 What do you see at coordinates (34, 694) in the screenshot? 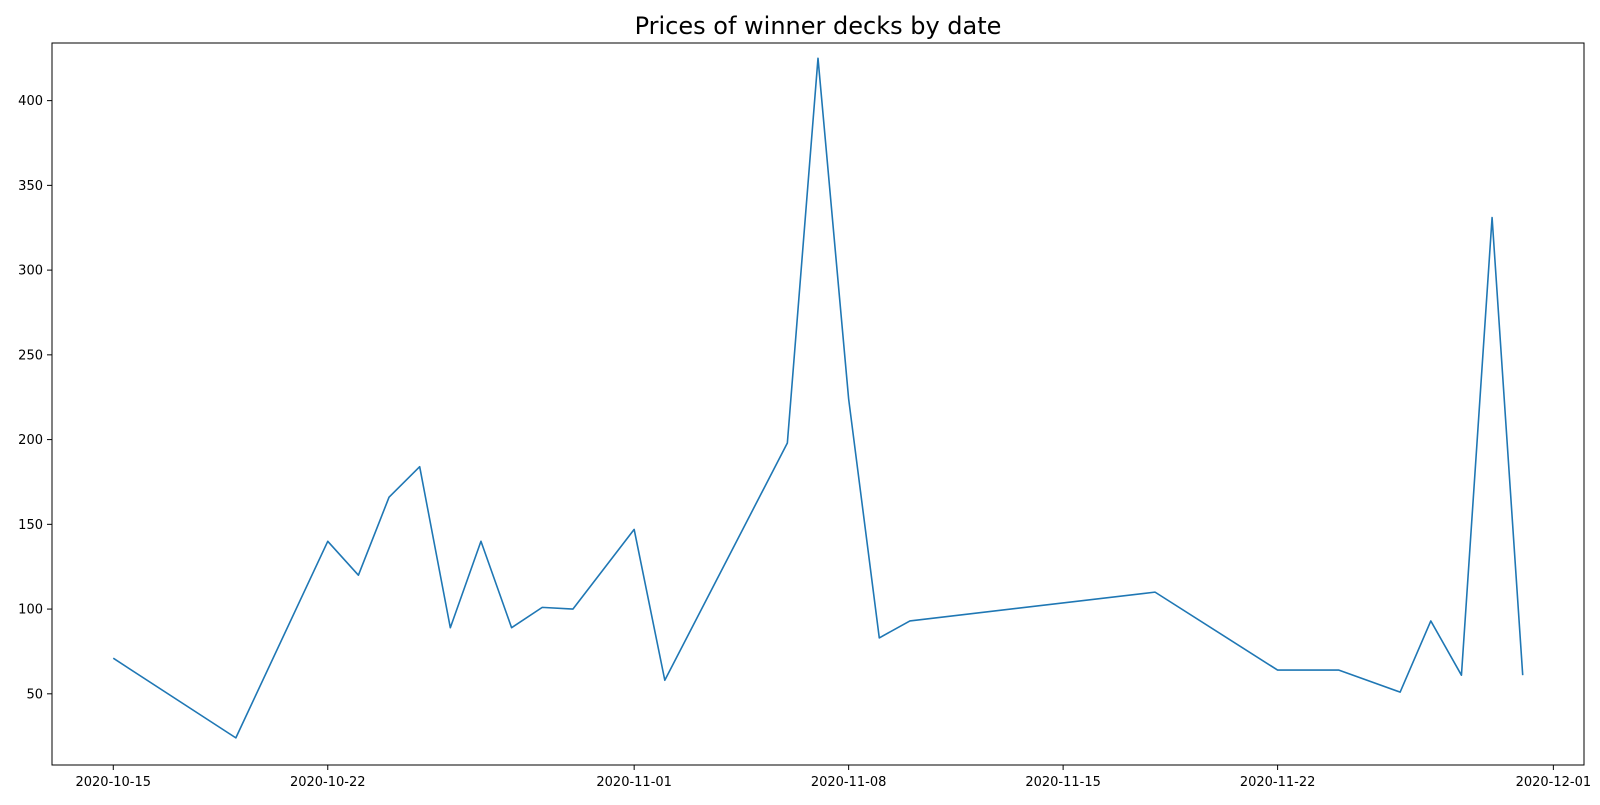
I see `y-tick-label: 50` at bounding box center [34, 694].